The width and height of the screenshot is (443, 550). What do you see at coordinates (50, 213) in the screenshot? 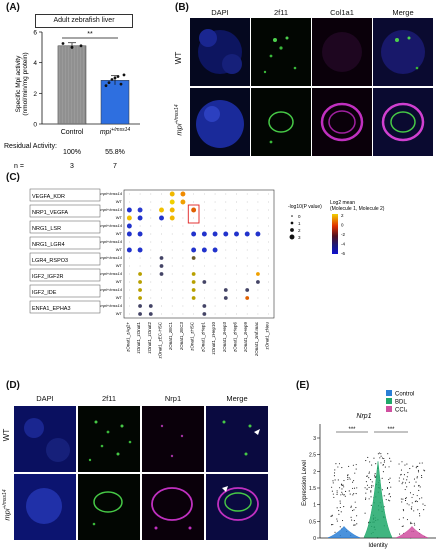
I see `panel-c-row-label: NRP1_VEGFA` at bounding box center [50, 213].